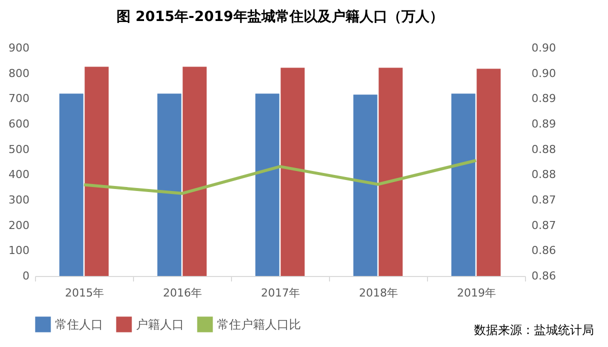  Describe the element at coordinates (26, 276) in the screenshot. I see `y-tick-label: 0` at that location.